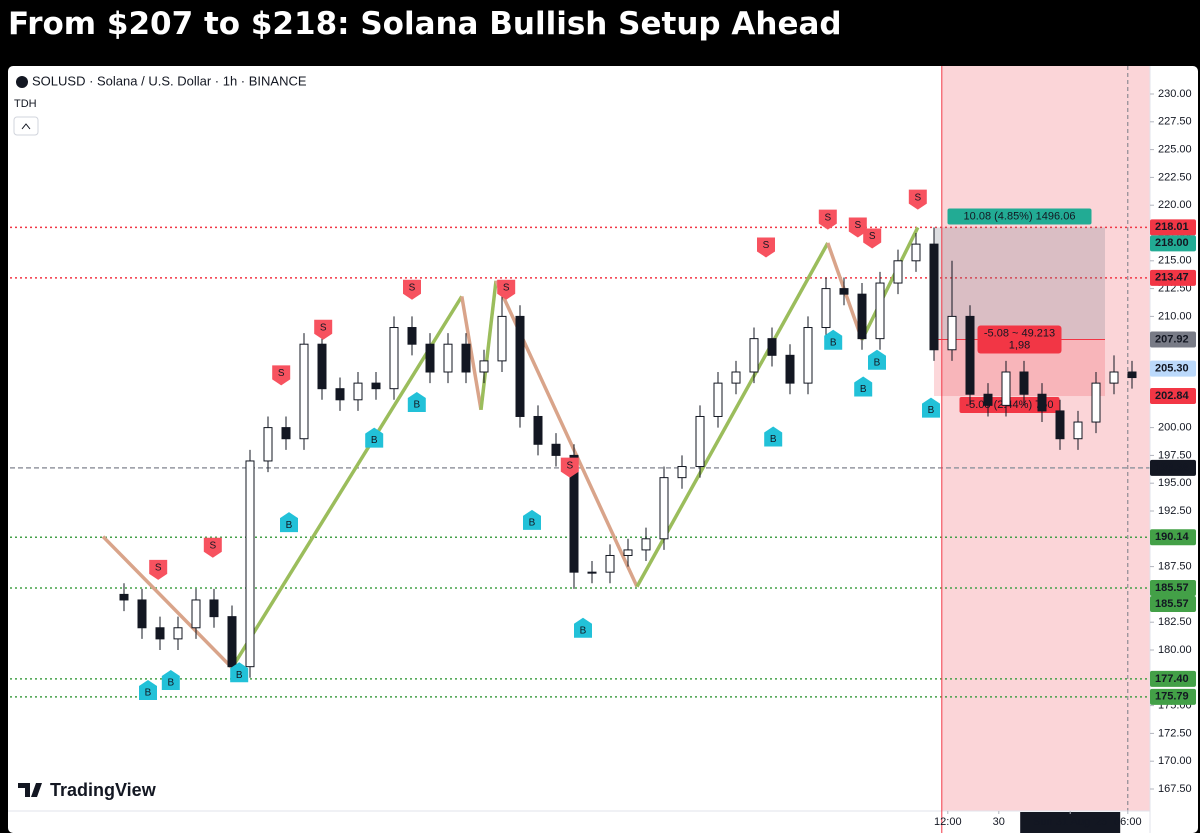 This screenshot has width=1200, height=833. What do you see at coordinates (1175, 205) in the screenshot?
I see `y-tick-label: 220.00` at bounding box center [1175, 205].